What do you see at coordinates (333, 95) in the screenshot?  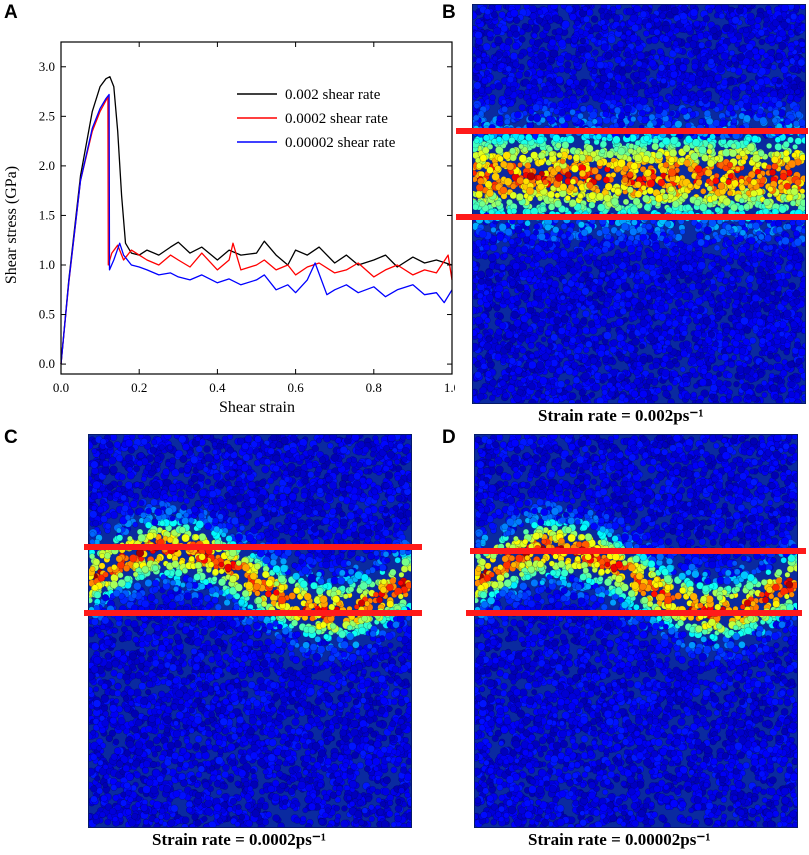 I see `legend-label-1: 0.002 shear rate` at bounding box center [333, 95].